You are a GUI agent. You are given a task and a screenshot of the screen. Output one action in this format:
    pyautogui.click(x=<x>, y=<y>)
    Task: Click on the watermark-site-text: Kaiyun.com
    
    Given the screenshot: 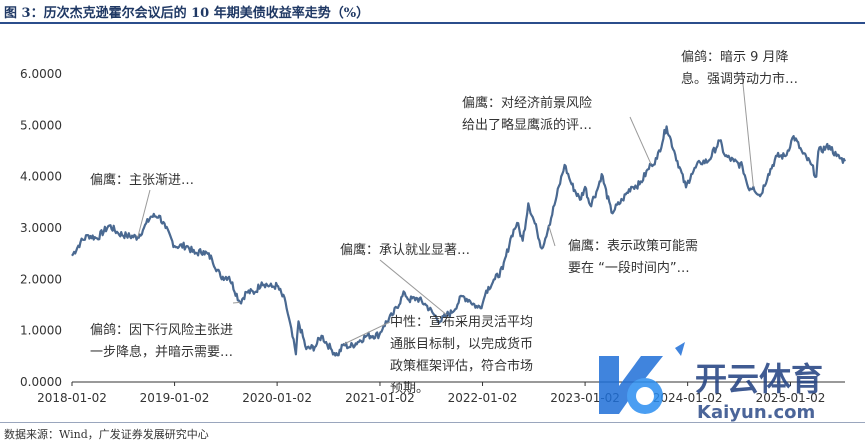 What is the action you would take?
    pyautogui.click(x=756, y=412)
    